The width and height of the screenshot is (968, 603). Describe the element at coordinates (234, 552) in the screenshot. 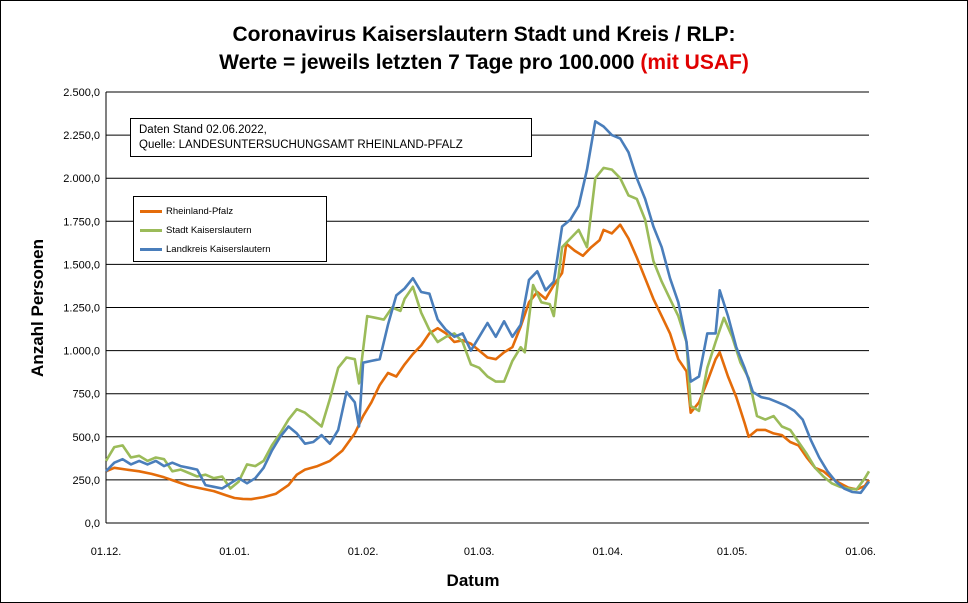

I see `x-tick-label: 01.01.` at that location.